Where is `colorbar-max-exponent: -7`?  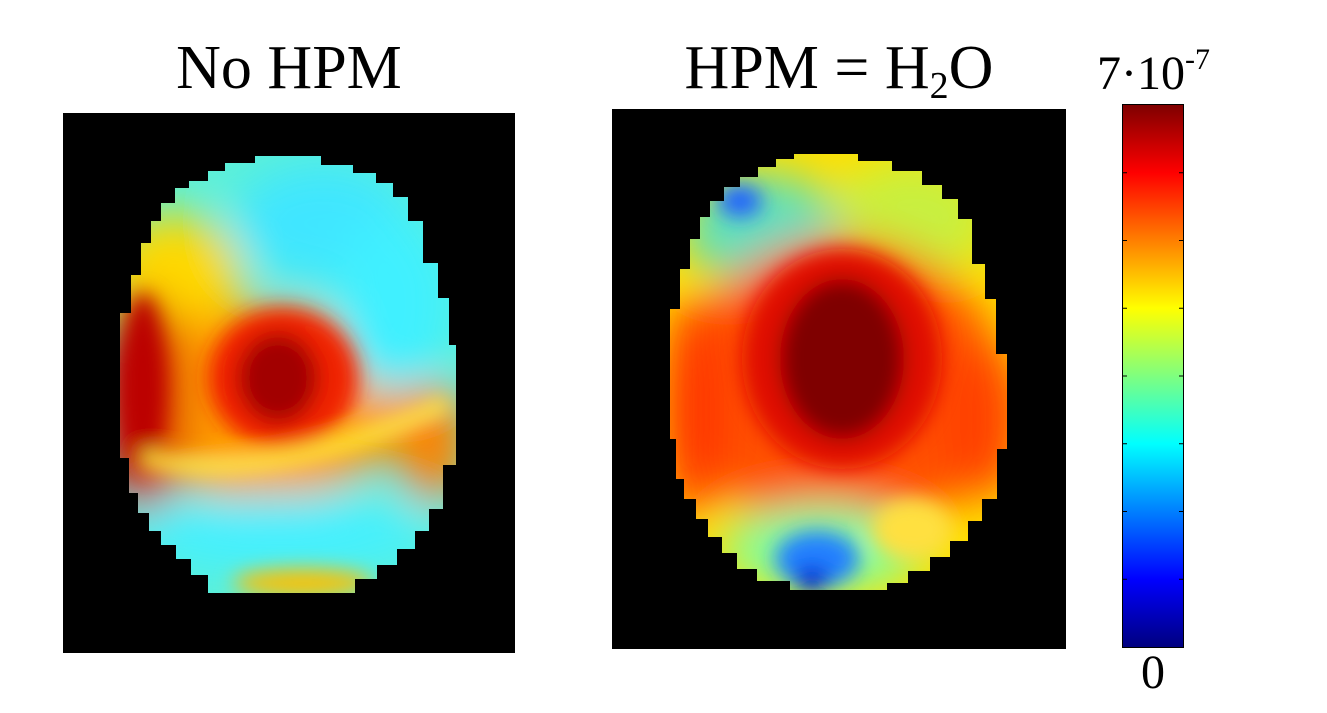 colorbar-max-exponent: -7 is located at coordinates (1197, 59).